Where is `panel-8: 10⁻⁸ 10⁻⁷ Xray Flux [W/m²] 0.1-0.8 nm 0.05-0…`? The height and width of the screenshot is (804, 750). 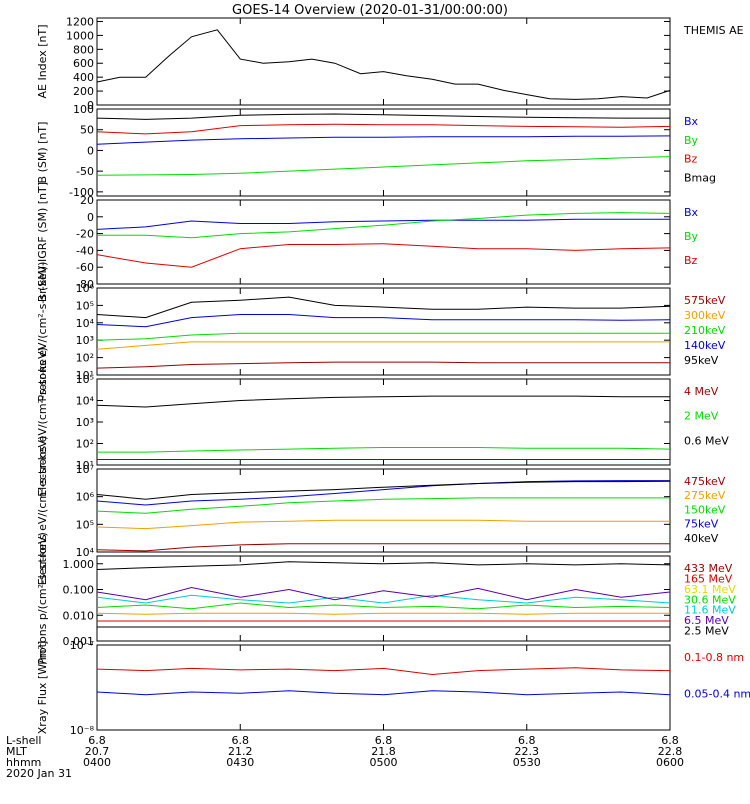
panel-8: 10⁻⁸ 10⁻⁷ Xray Flux [W/m²] 0.1-0.8 nm 0.05-0… is located at coordinates (393, 688).